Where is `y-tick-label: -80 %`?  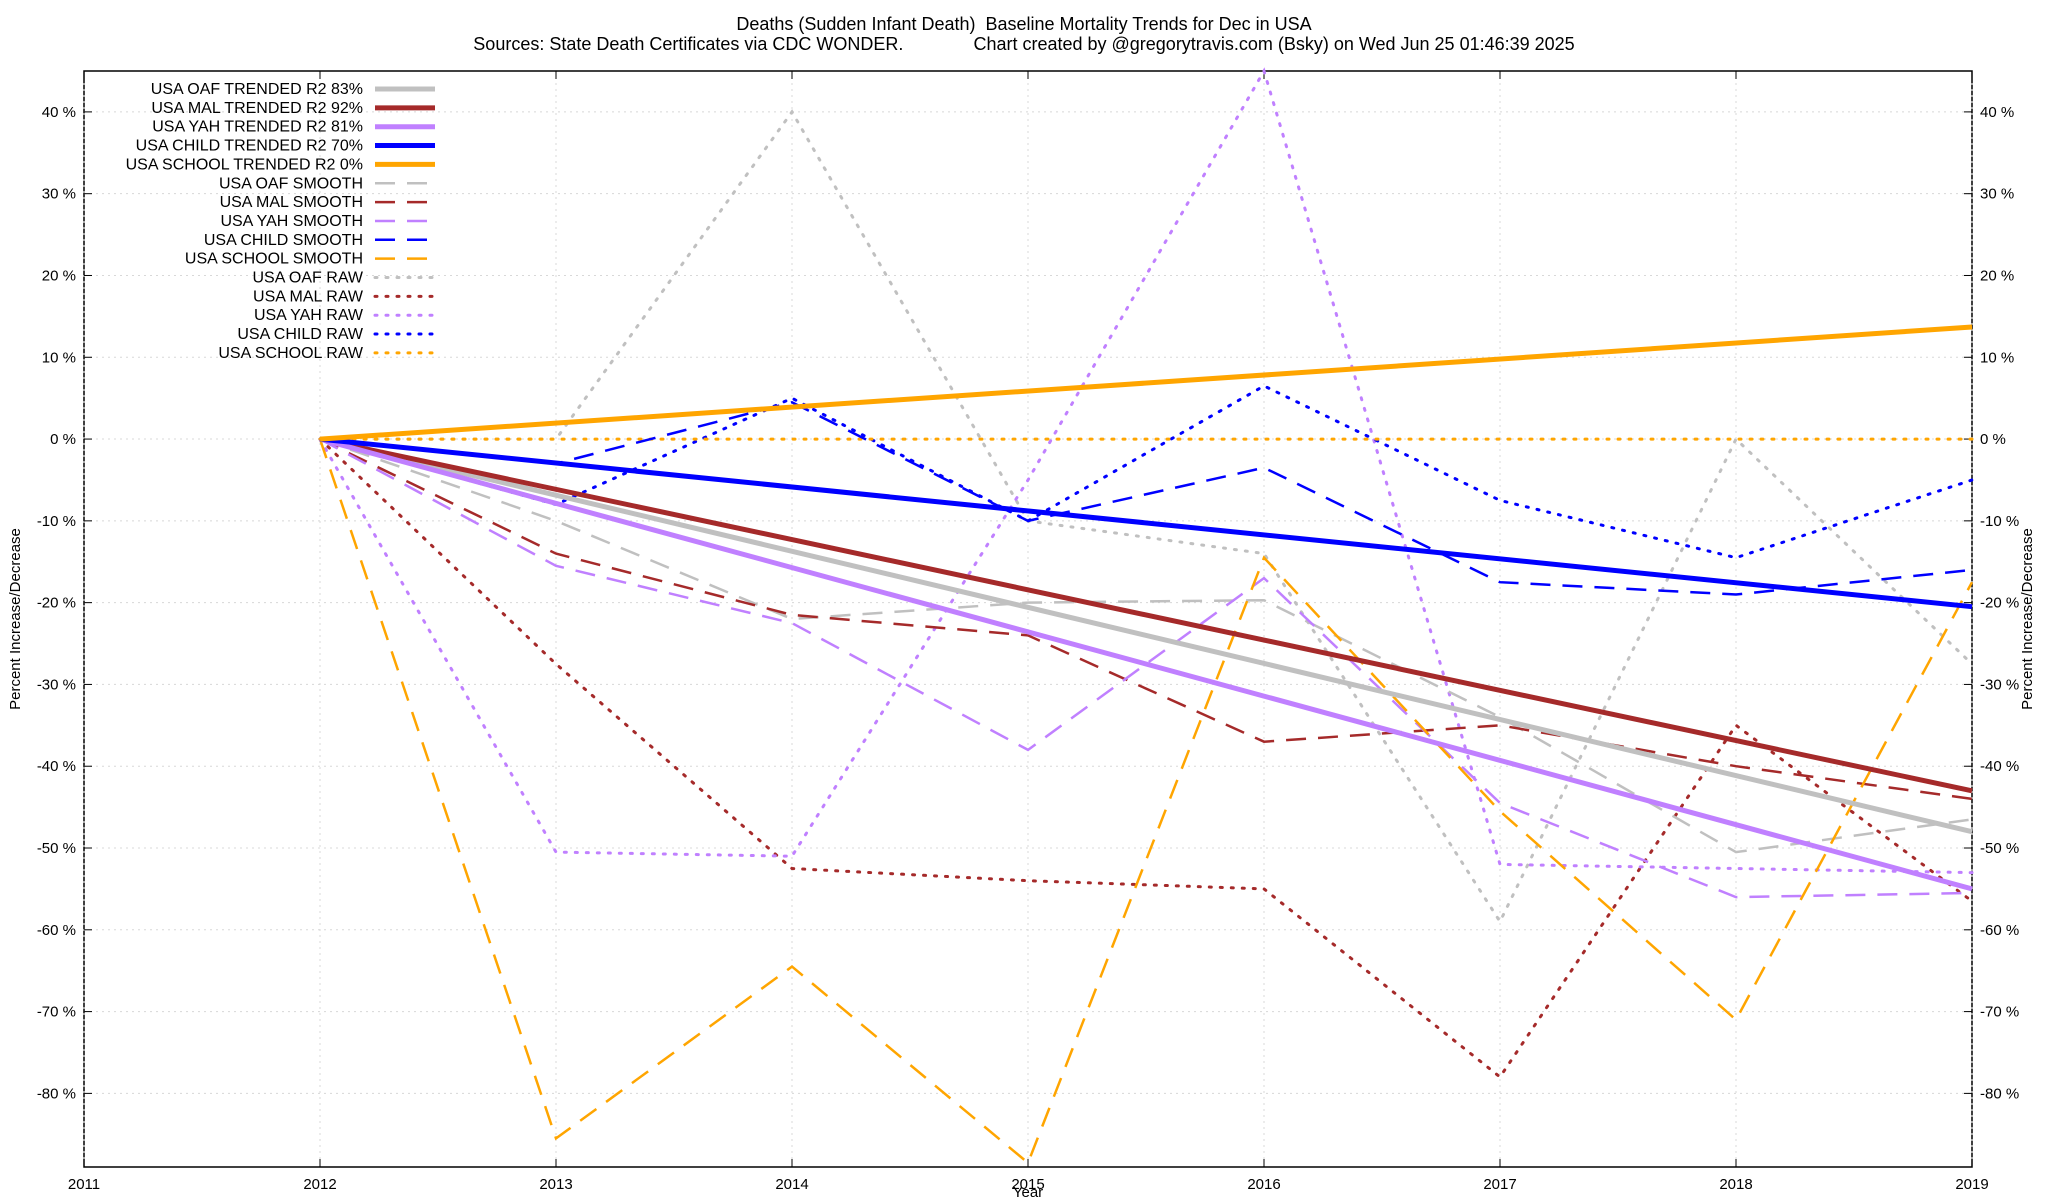 y-tick-label: -80 % is located at coordinates (56, 1093).